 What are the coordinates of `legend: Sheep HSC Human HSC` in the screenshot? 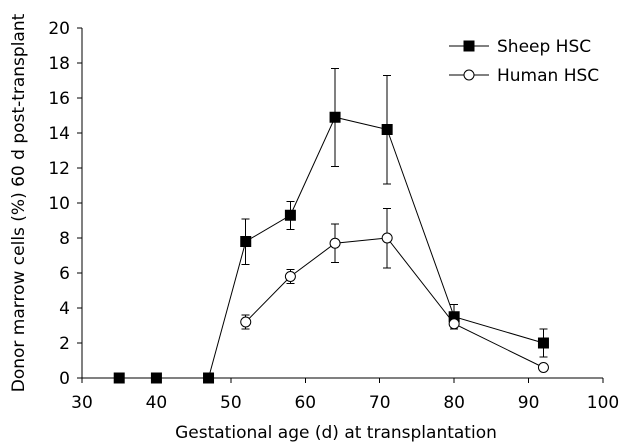 It's located at (524, 61).